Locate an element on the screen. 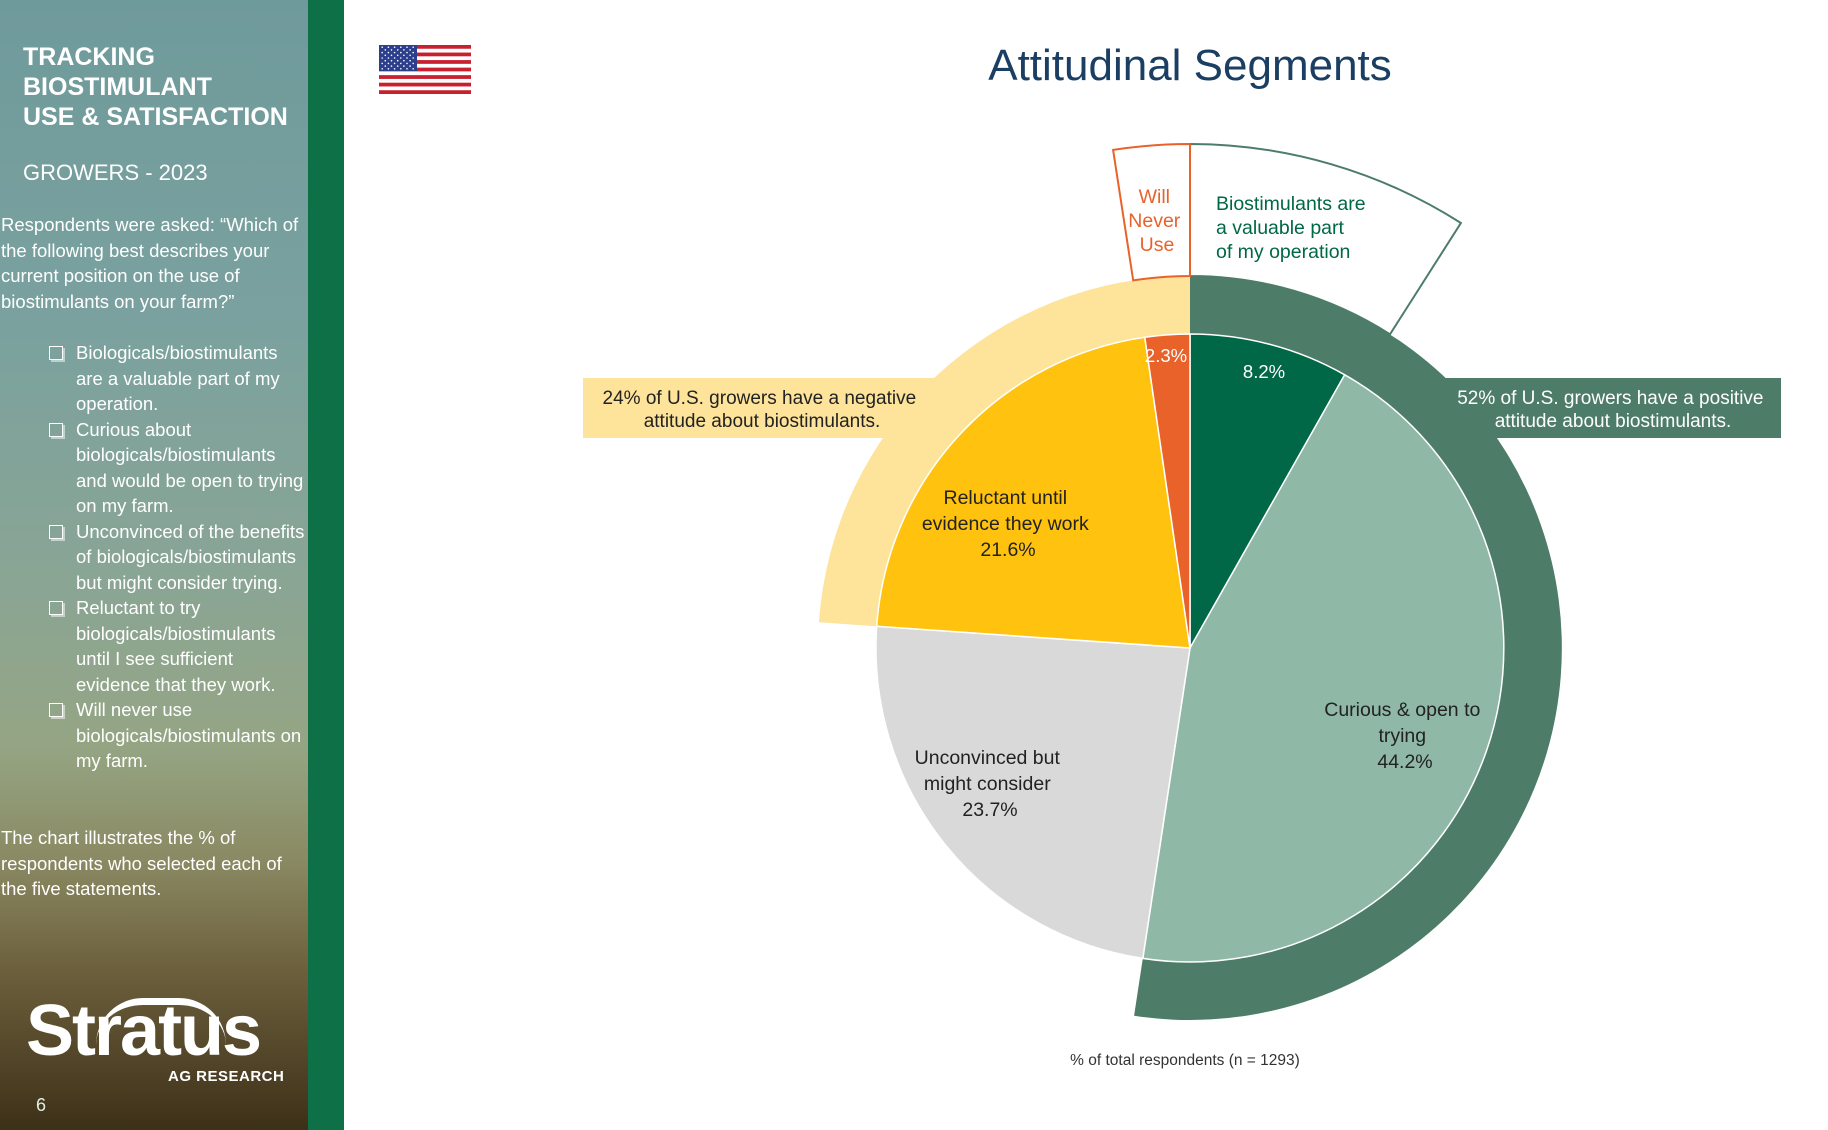  label-value: 21.6% is located at coordinates (1007, 550).